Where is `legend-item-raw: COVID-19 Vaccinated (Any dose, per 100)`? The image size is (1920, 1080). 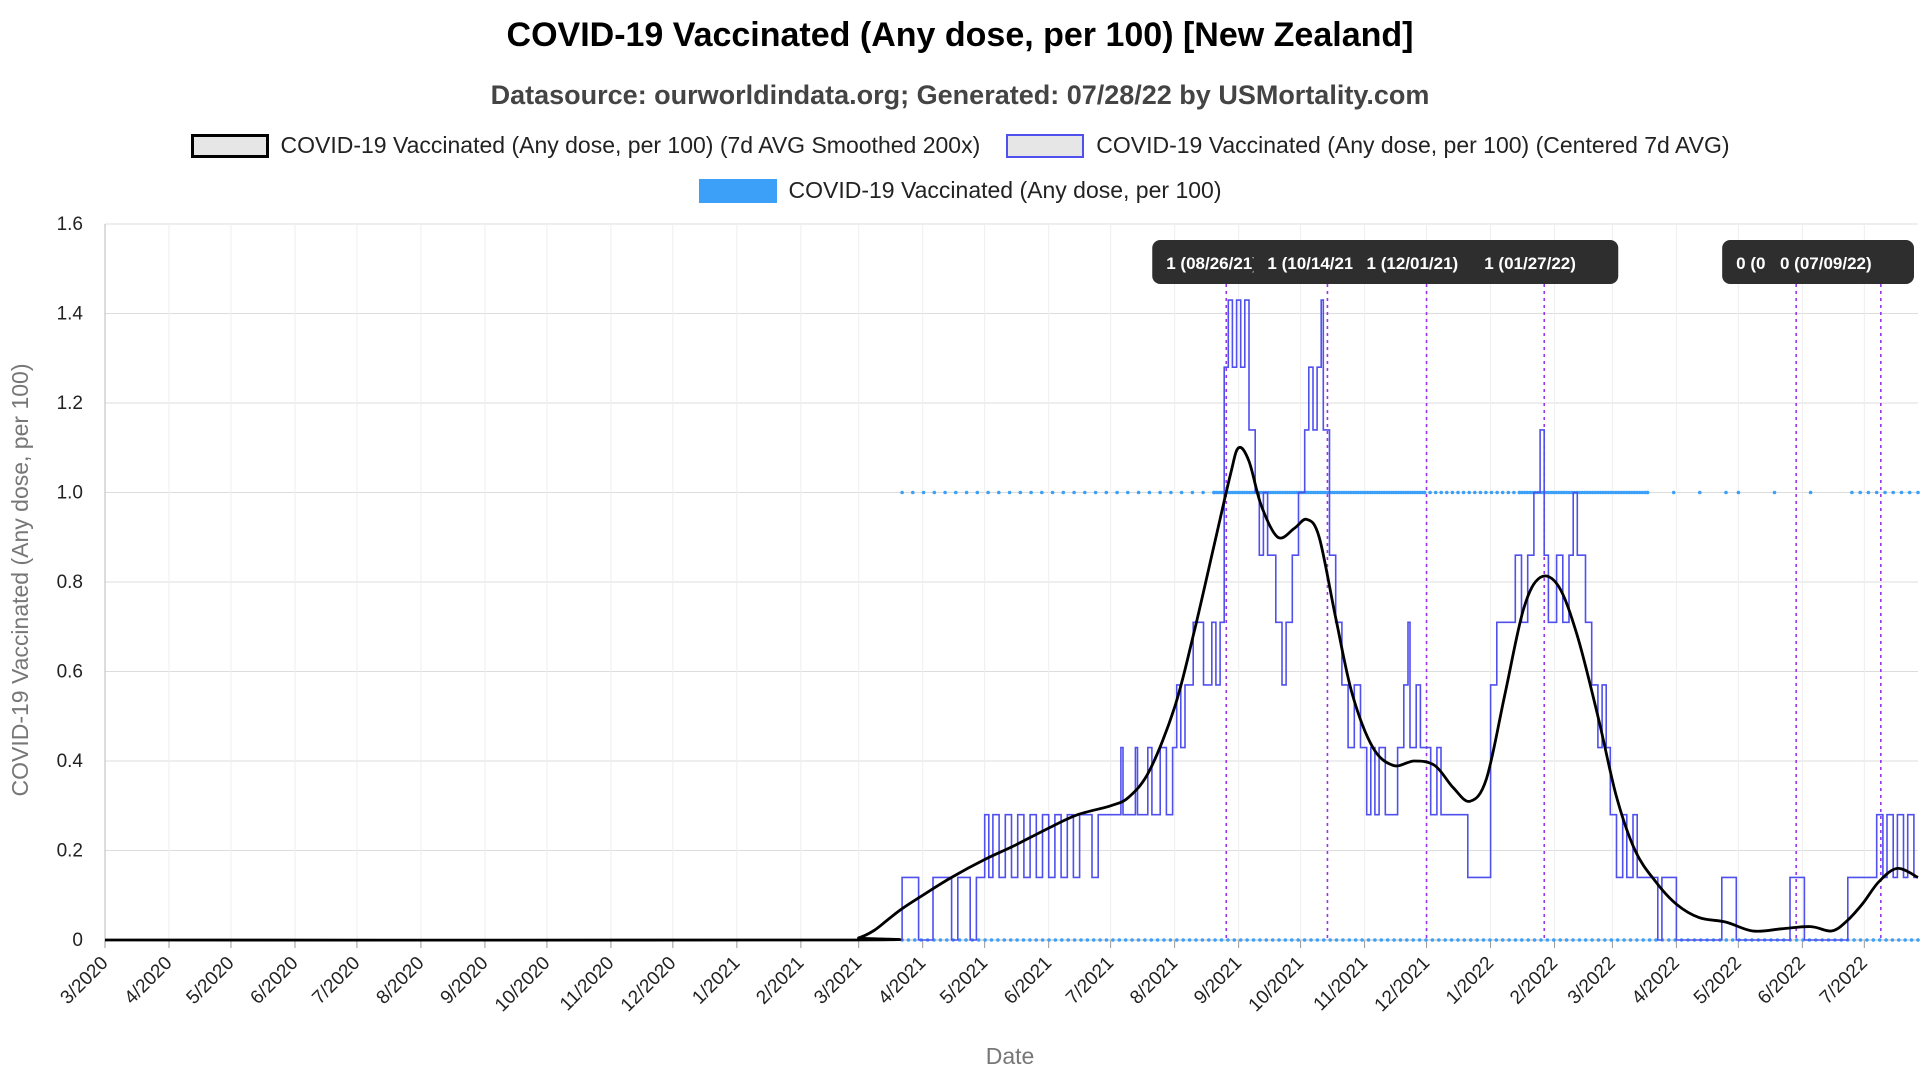
legend-item-raw: COVID-19 Vaccinated (Any dose, per 100) is located at coordinates (959, 190).